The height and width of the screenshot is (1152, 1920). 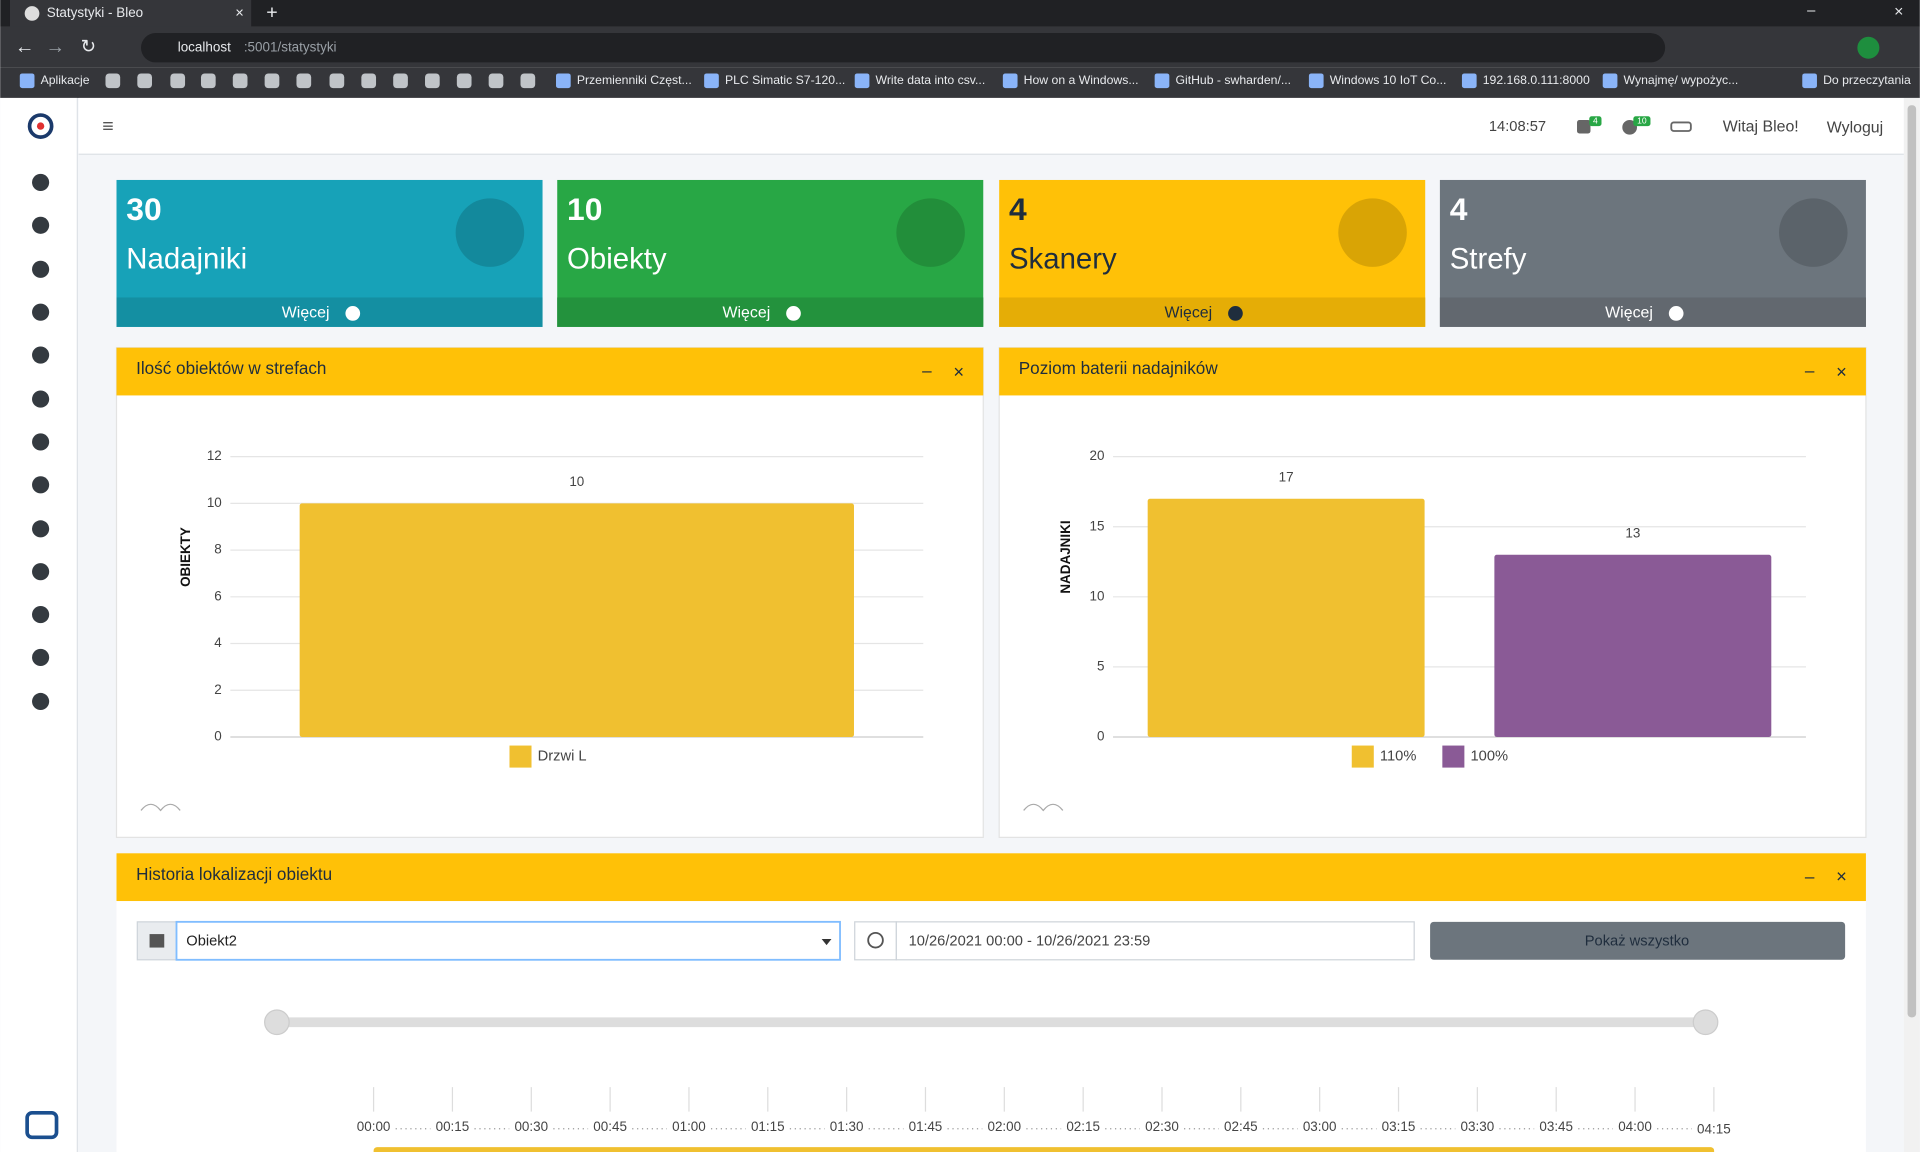 I want to click on timeline-label: 00:00, so click(x=374, y=1126).